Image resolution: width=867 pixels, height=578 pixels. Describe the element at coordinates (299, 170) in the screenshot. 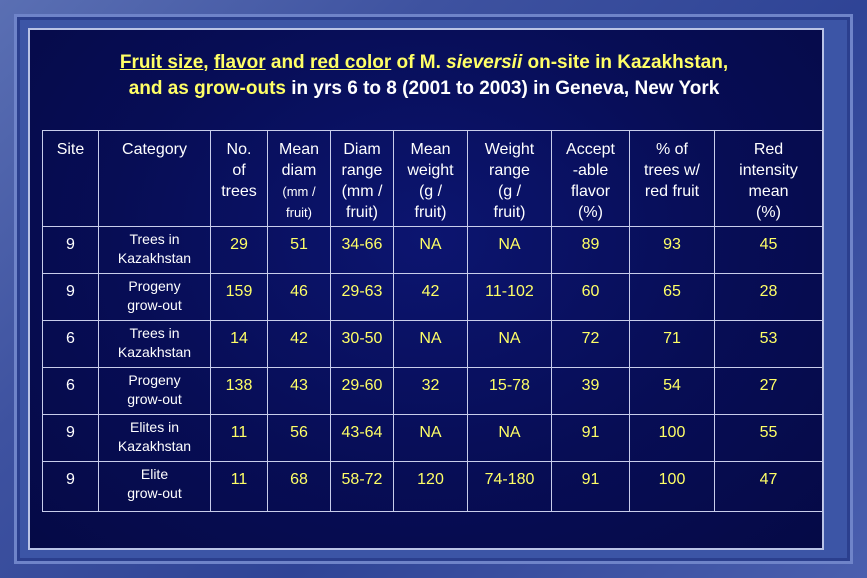

I see `header-line: diam` at that location.